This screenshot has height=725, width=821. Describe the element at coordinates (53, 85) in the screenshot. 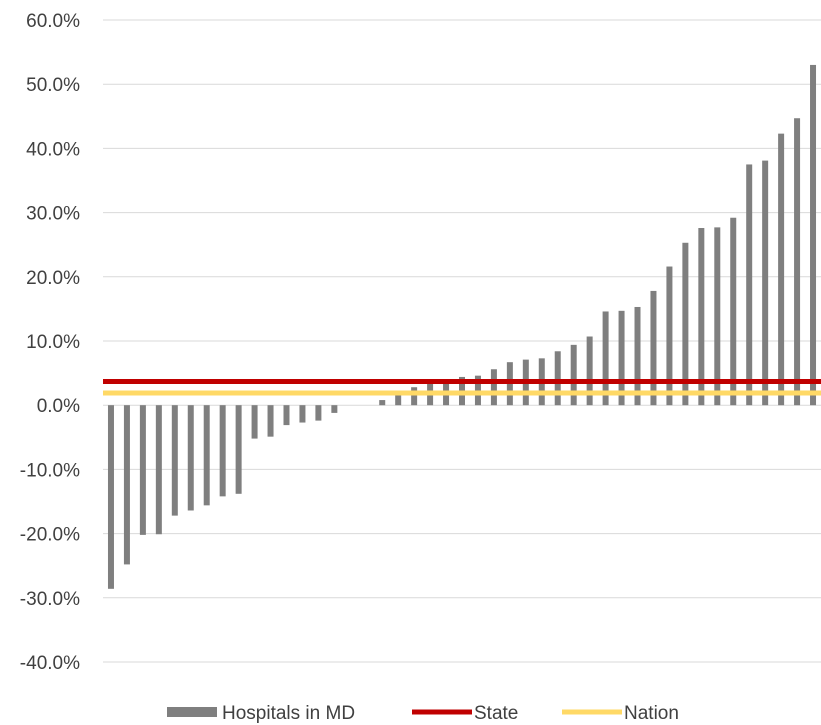

I see `y-tick-label: 50.0%` at that location.